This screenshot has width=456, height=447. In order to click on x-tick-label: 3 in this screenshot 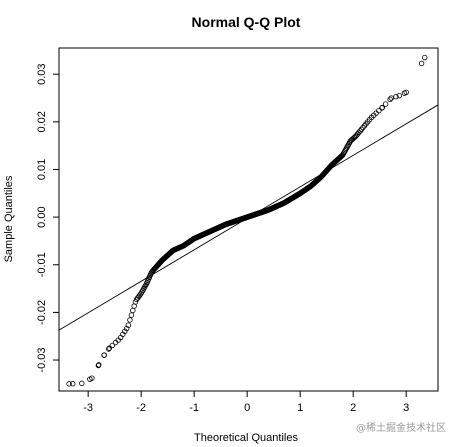, I will do `click(406, 408)`.